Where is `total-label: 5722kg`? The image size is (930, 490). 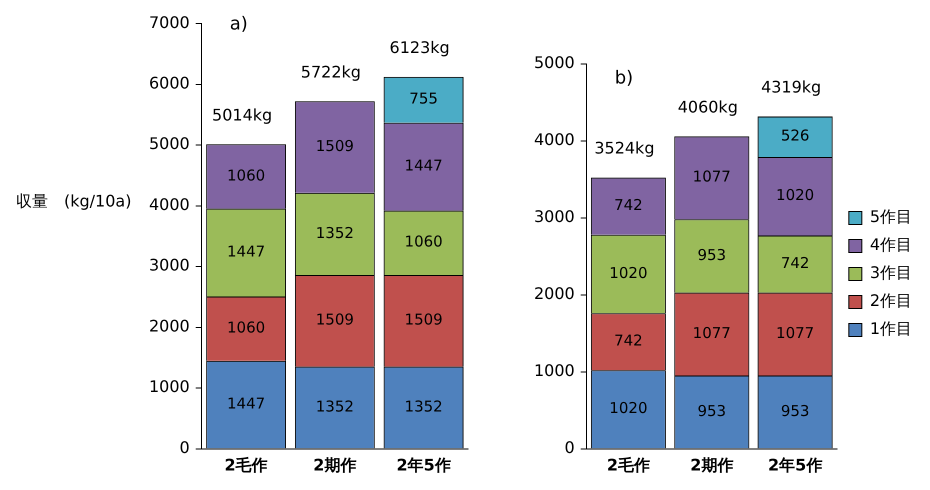
total-label: 5722kg is located at coordinates (330, 72).